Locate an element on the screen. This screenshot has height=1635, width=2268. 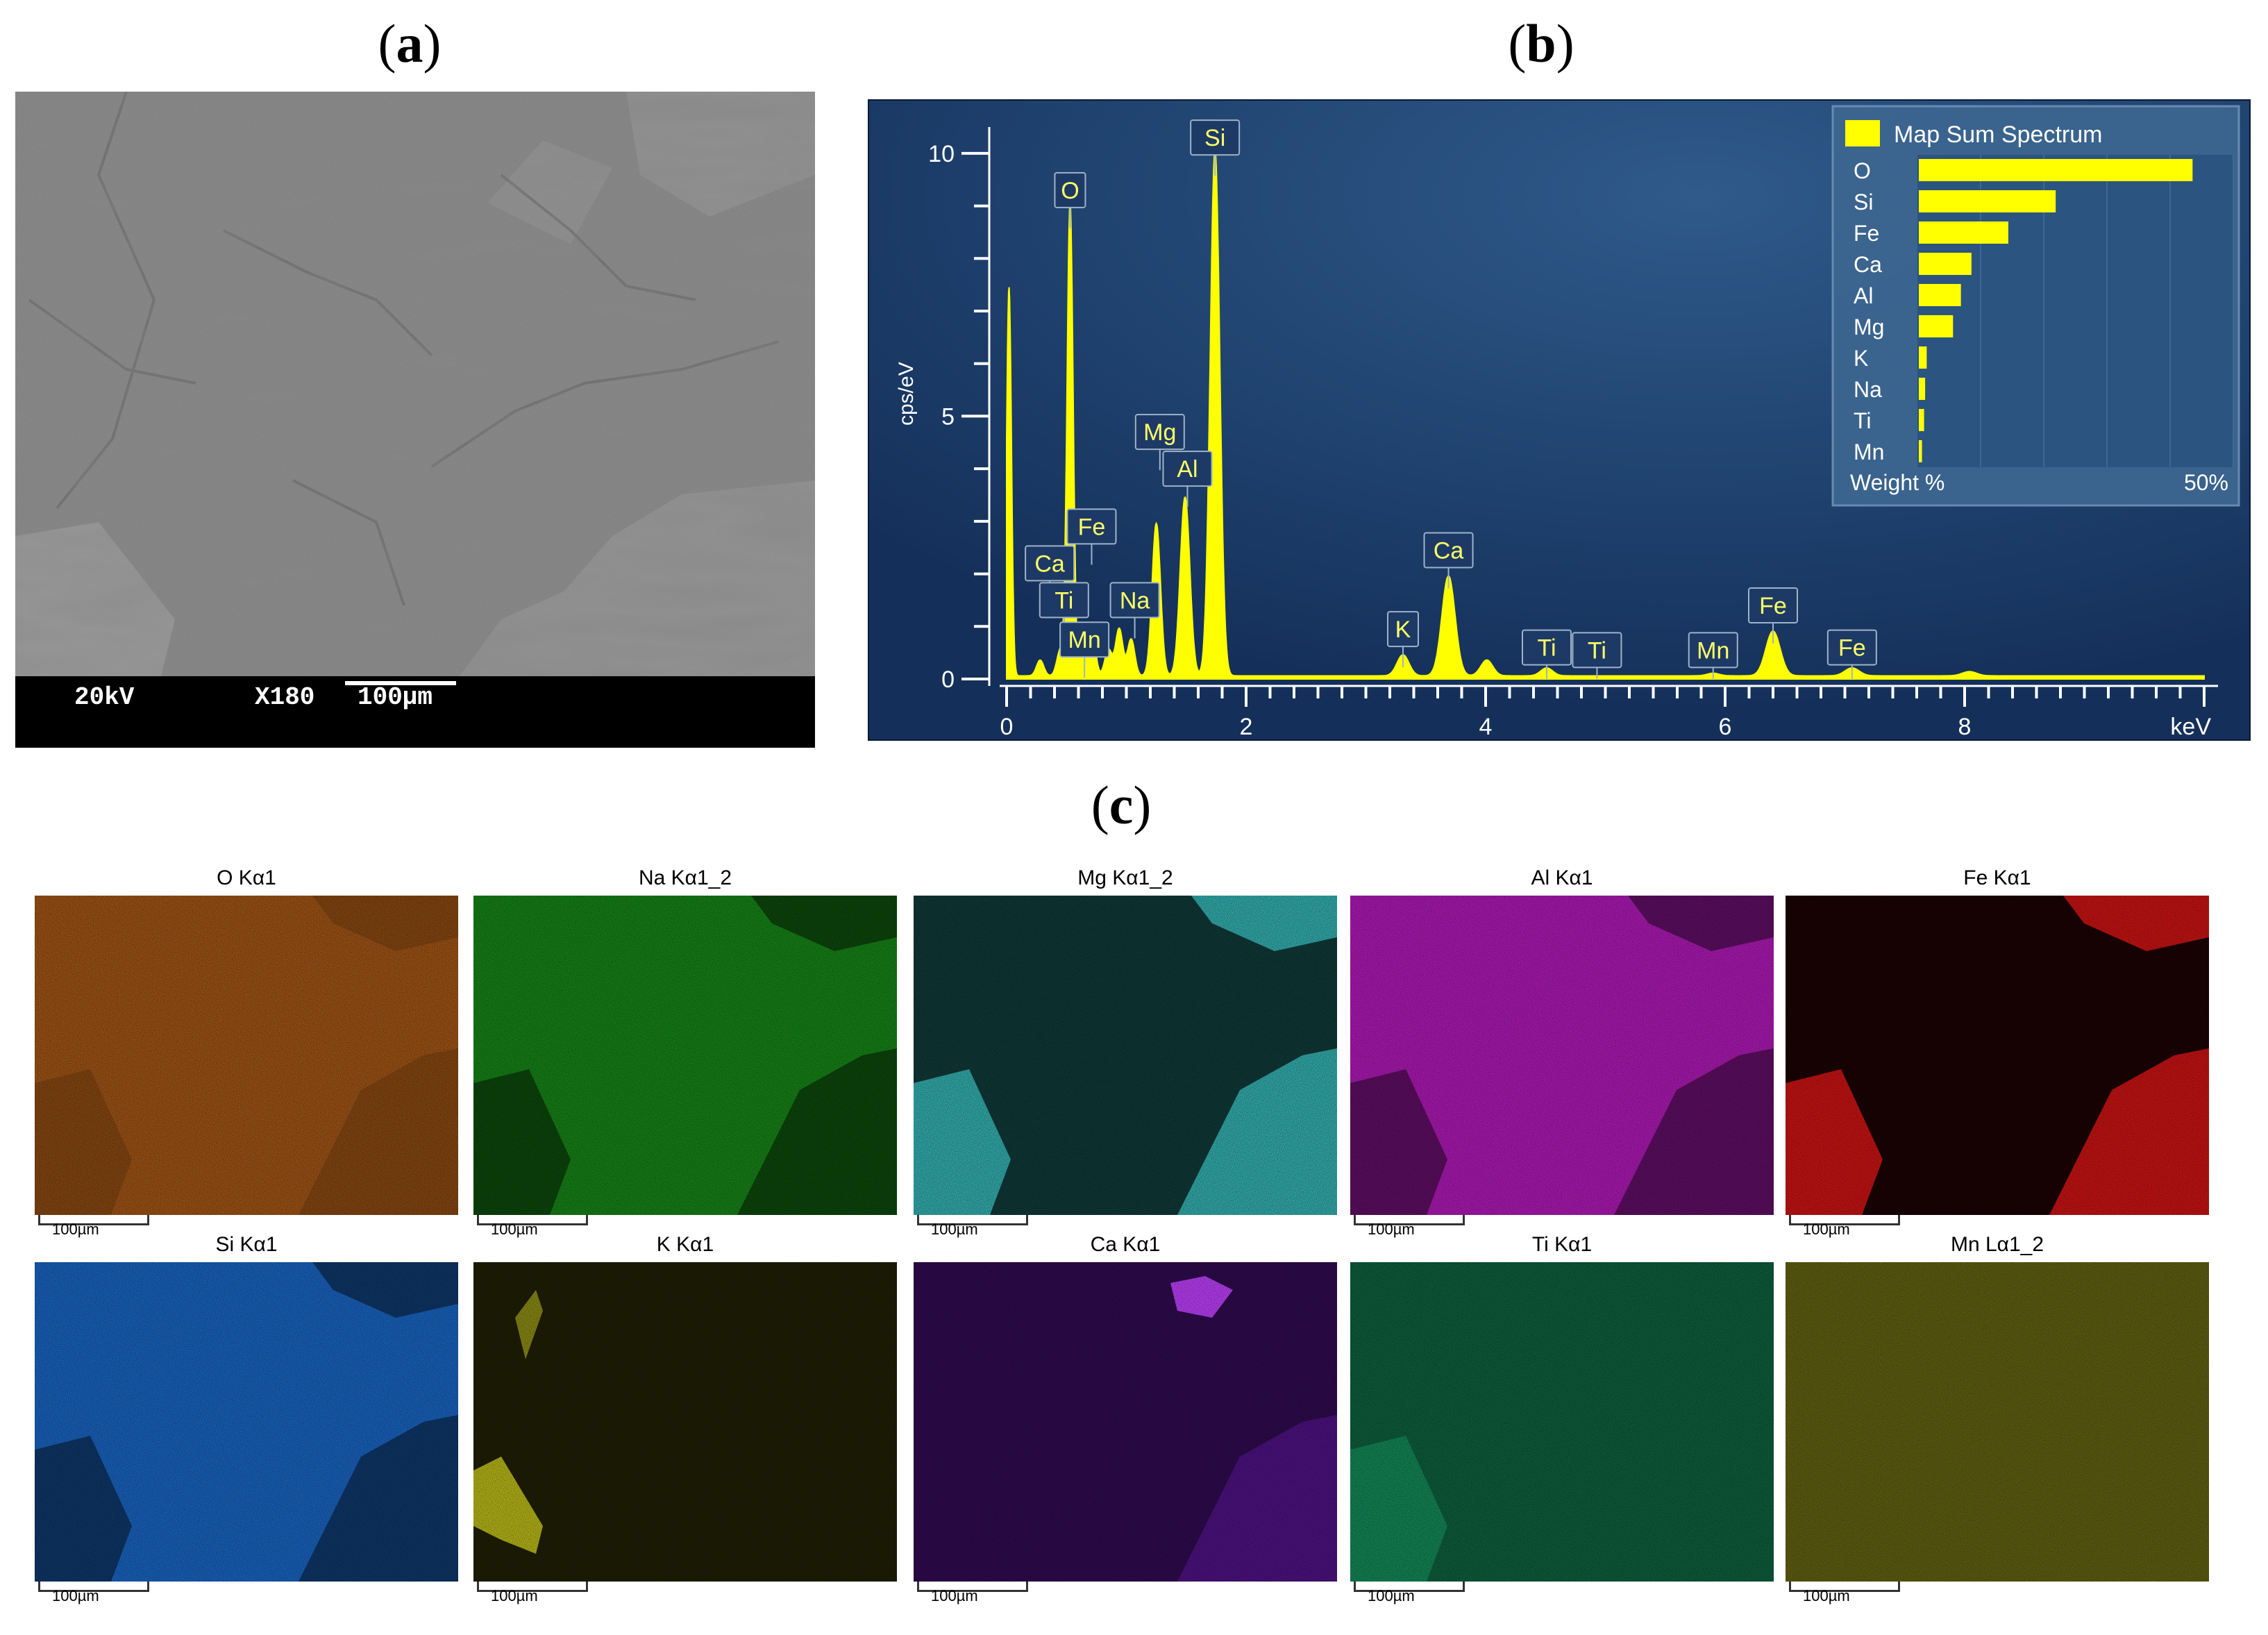
sem-voltage: 20kV is located at coordinates (104, 697).